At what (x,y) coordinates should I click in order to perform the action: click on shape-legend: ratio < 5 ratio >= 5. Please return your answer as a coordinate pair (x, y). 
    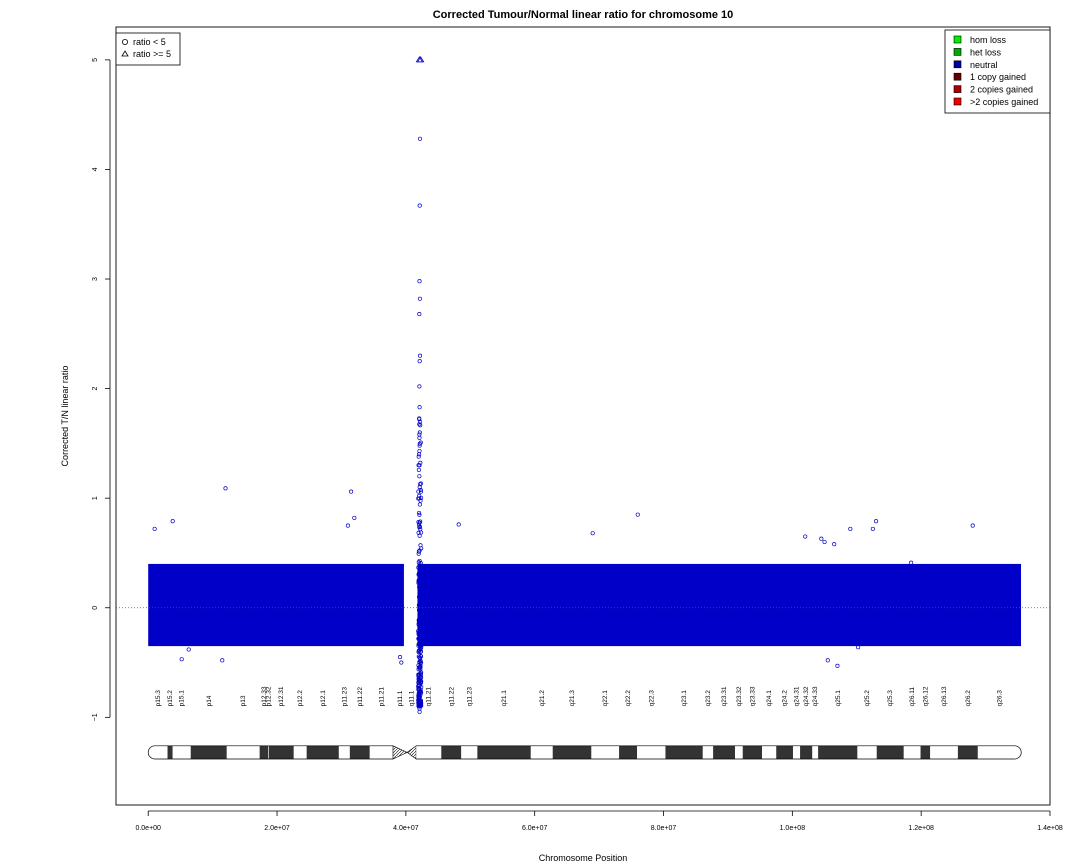
    Looking at the image, I should click on (148, 49).